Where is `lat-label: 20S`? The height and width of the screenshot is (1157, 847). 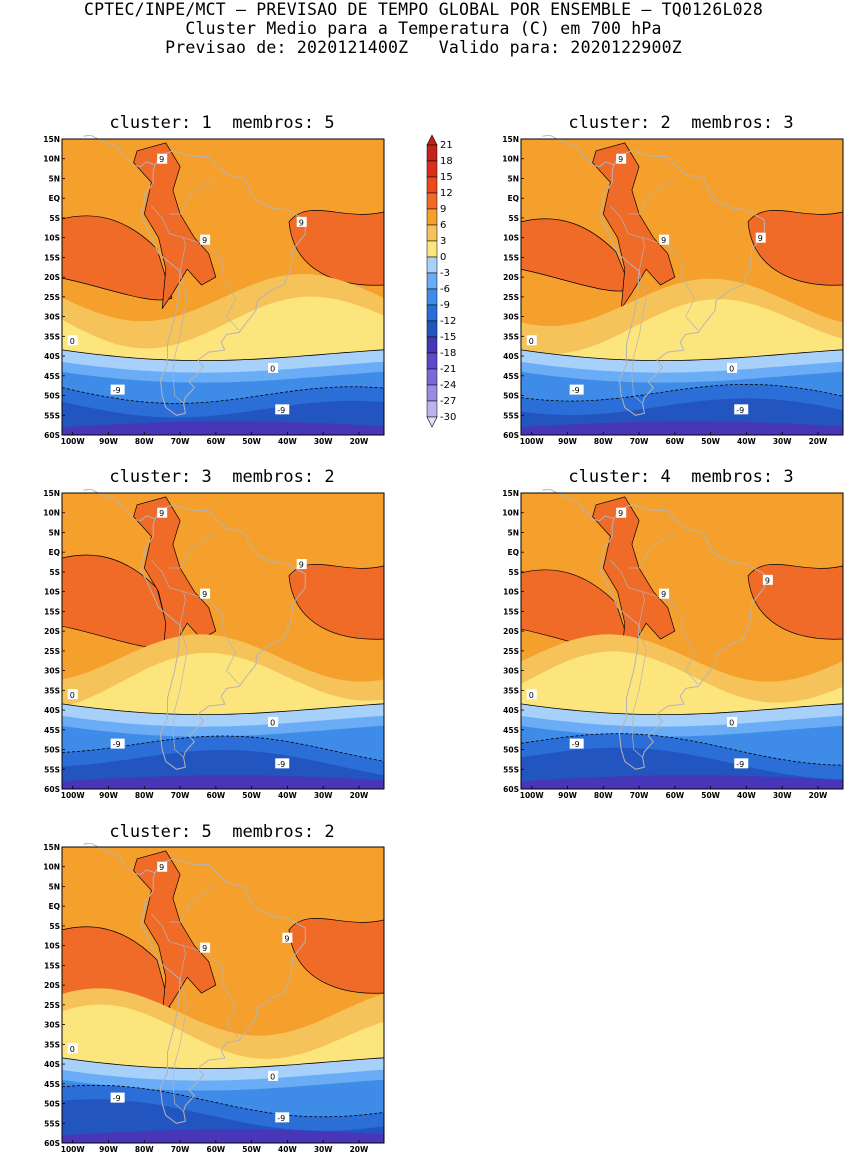 lat-label: 20S is located at coordinates (52, 277).